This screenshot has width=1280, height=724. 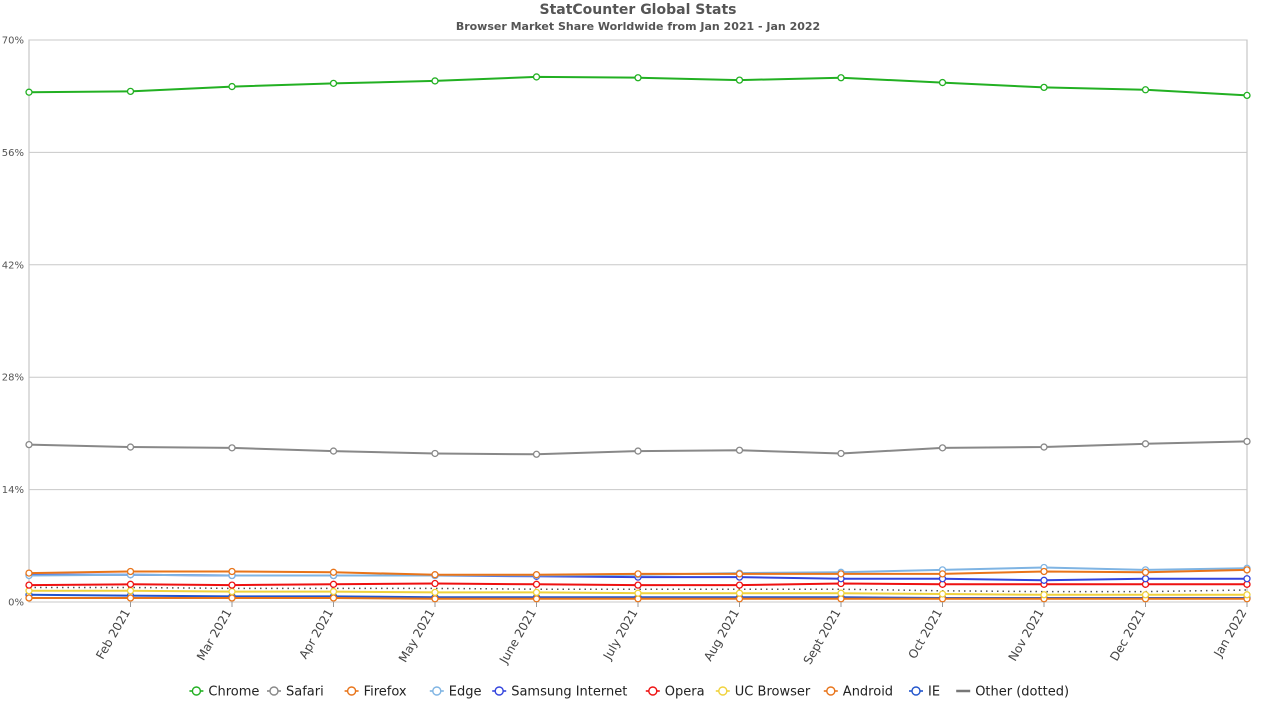 I want to click on y-tick-label: 42%, so click(x=13, y=265).